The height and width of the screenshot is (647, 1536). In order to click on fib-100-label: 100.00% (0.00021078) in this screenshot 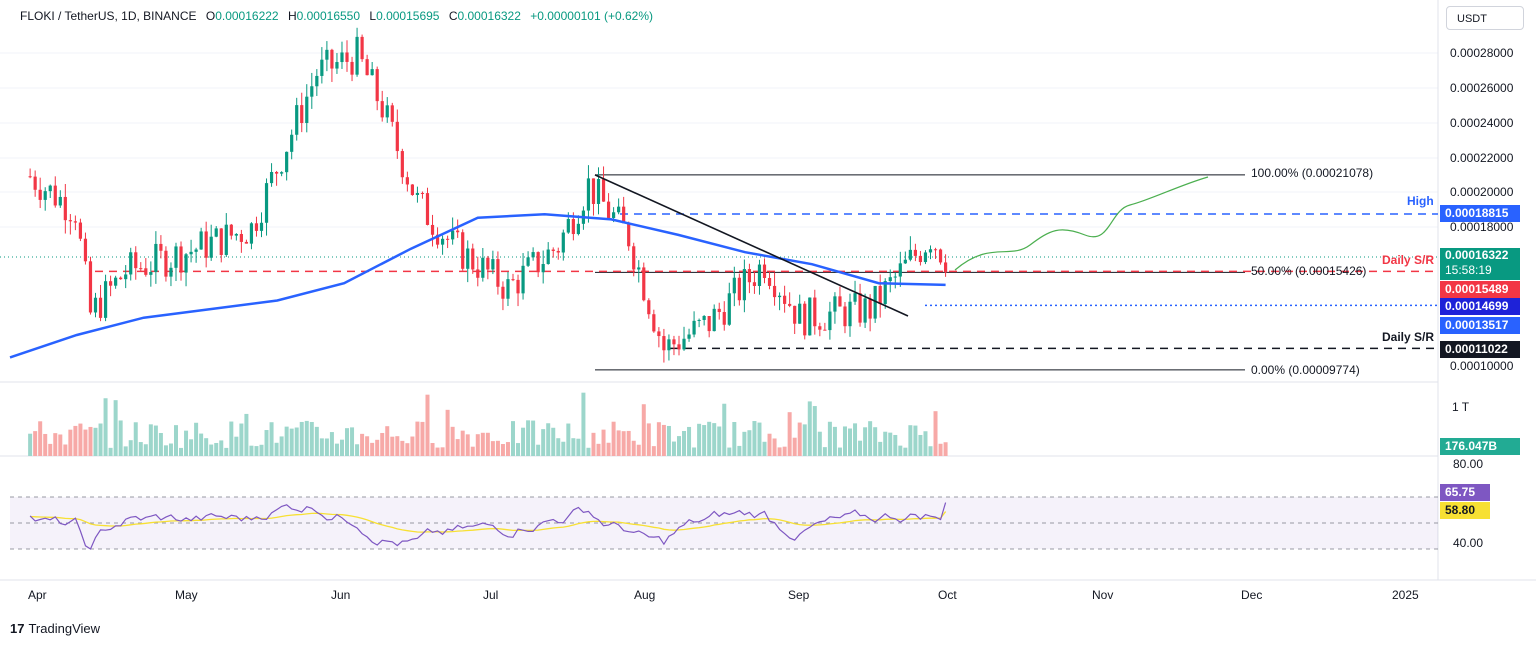, I will do `click(1312, 173)`.